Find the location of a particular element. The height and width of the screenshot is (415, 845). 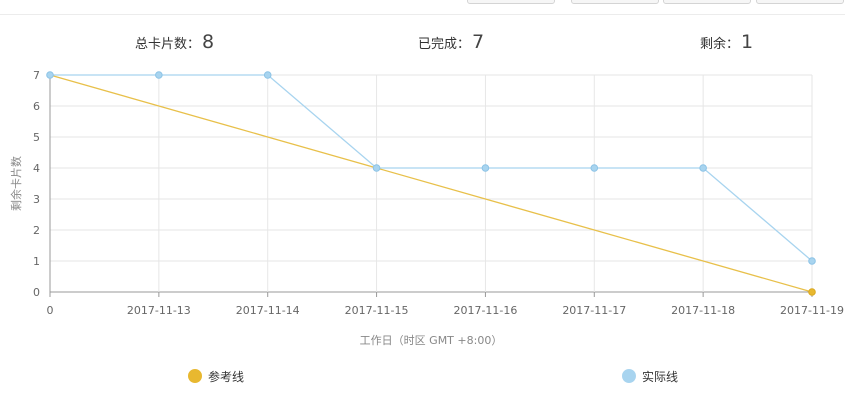

completed-label: 已完成： is located at coordinates (444, 44).